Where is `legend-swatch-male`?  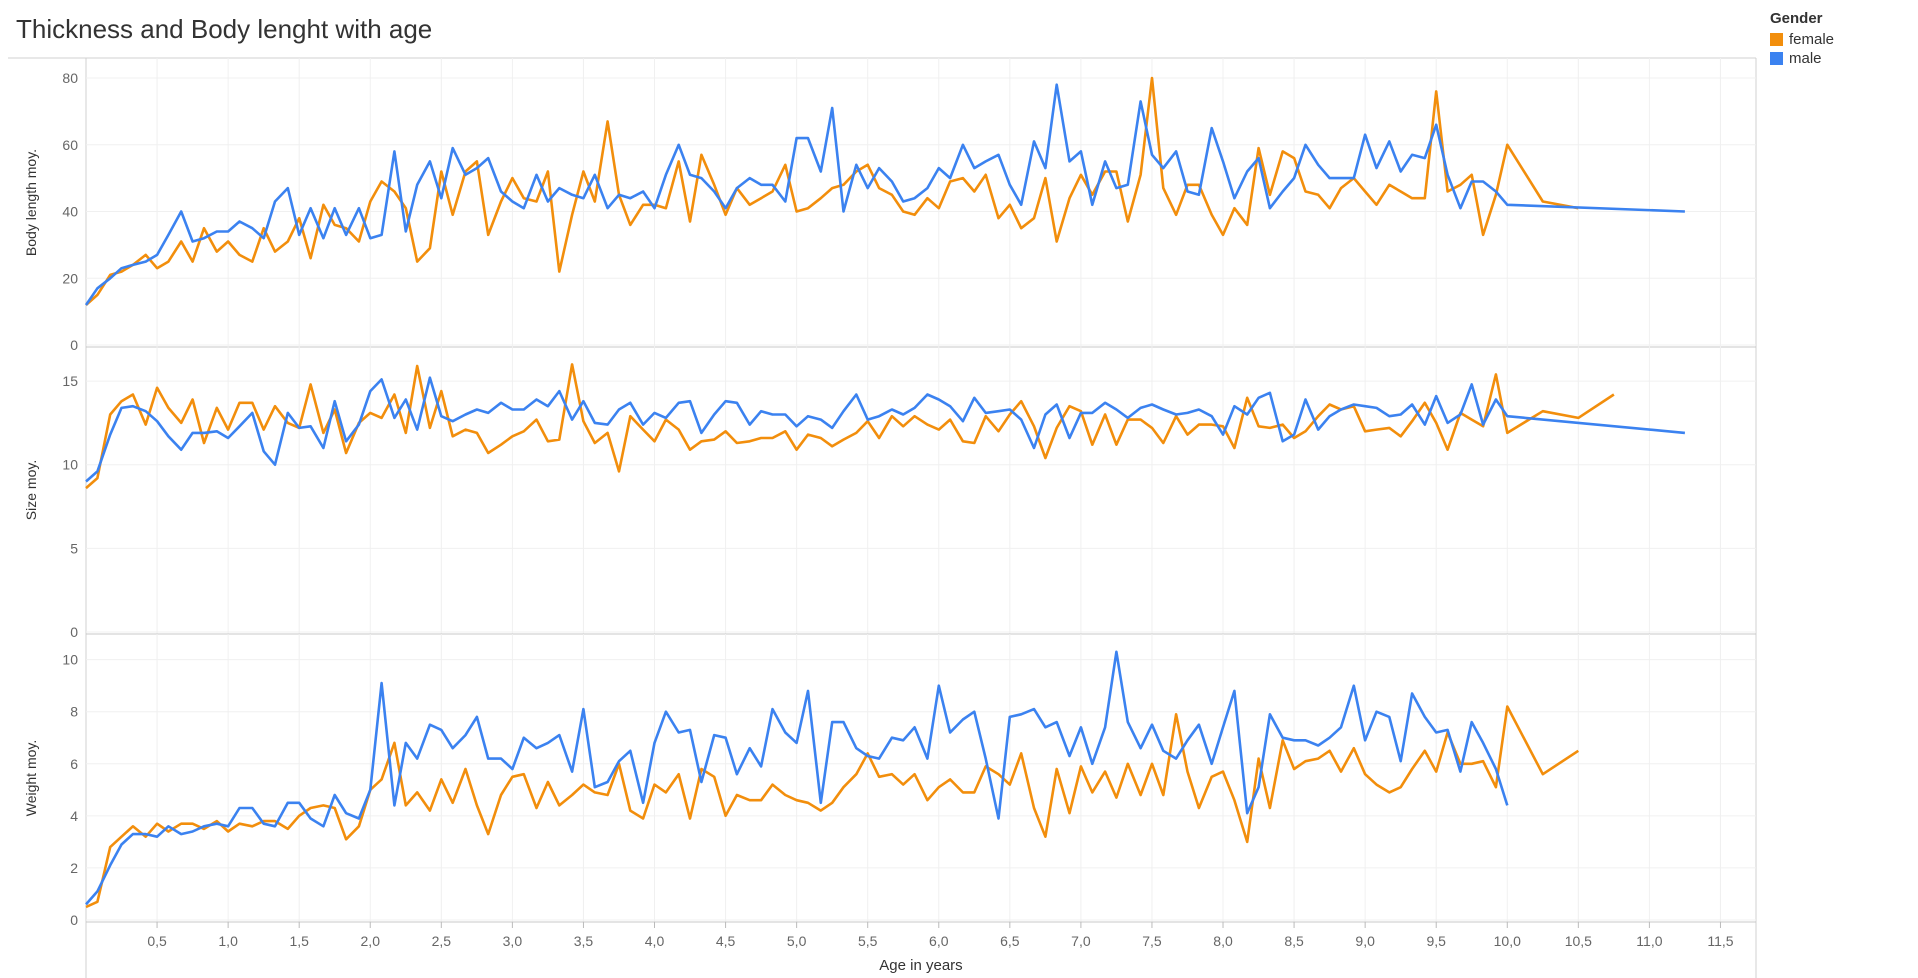 legend-swatch-male is located at coordinates (1776, 58).